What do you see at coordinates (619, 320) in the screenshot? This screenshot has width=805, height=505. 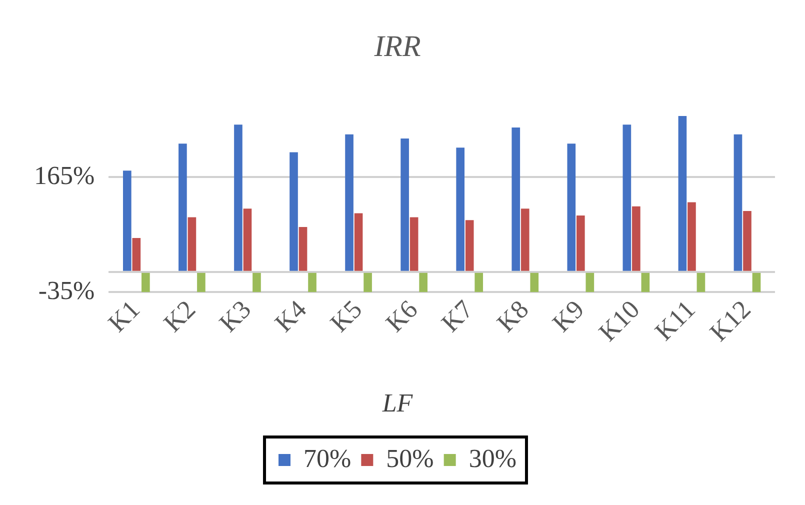 I see `x-tick-label: K10` at bounding box center [619, 320].